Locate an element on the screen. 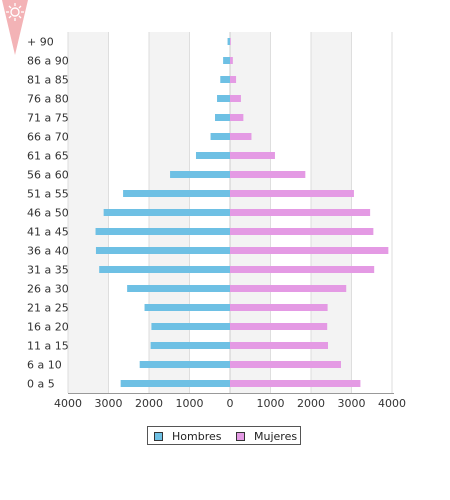  category-label: 46 a 50 is located at coordinates (48, 213).